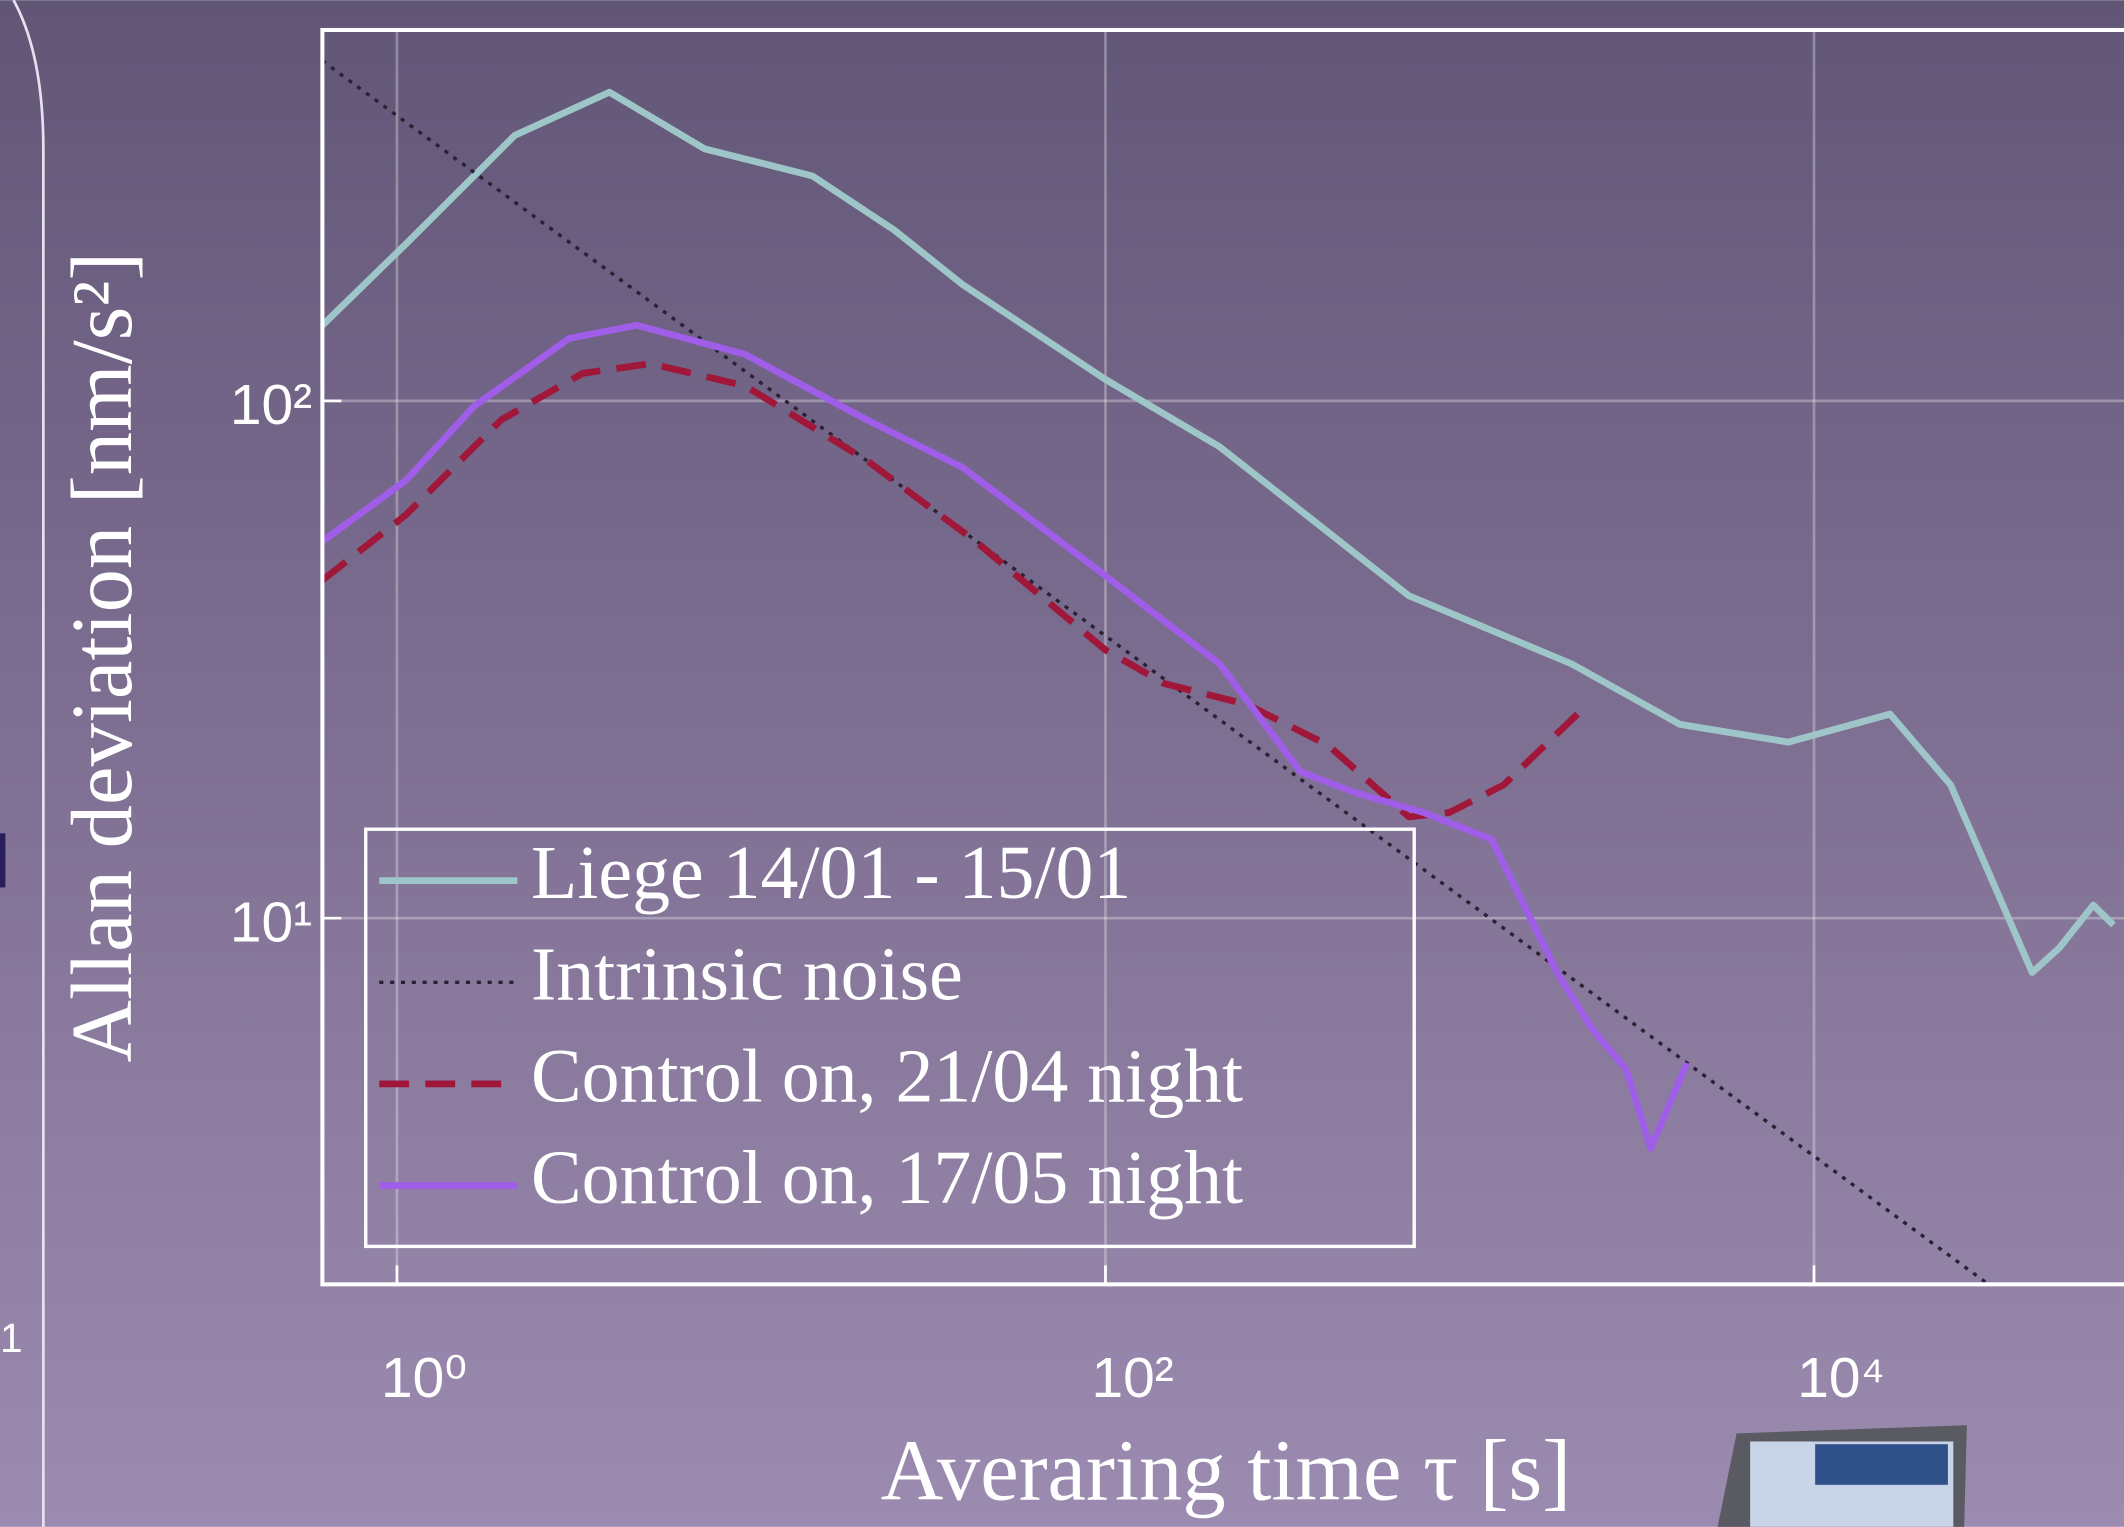 The image size is (2124, 1527). Describe the element at coordinates (271, 405) in the screenshot. I see `y-tick-label: 10²` at that location.